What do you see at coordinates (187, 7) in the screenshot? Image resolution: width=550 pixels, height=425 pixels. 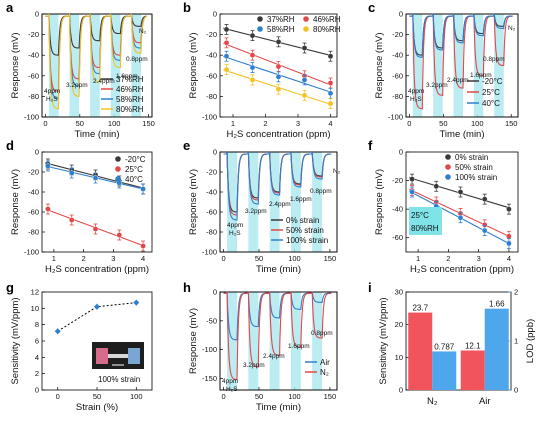 I see `panel-label-b: b` at bounding box center [187, 7].